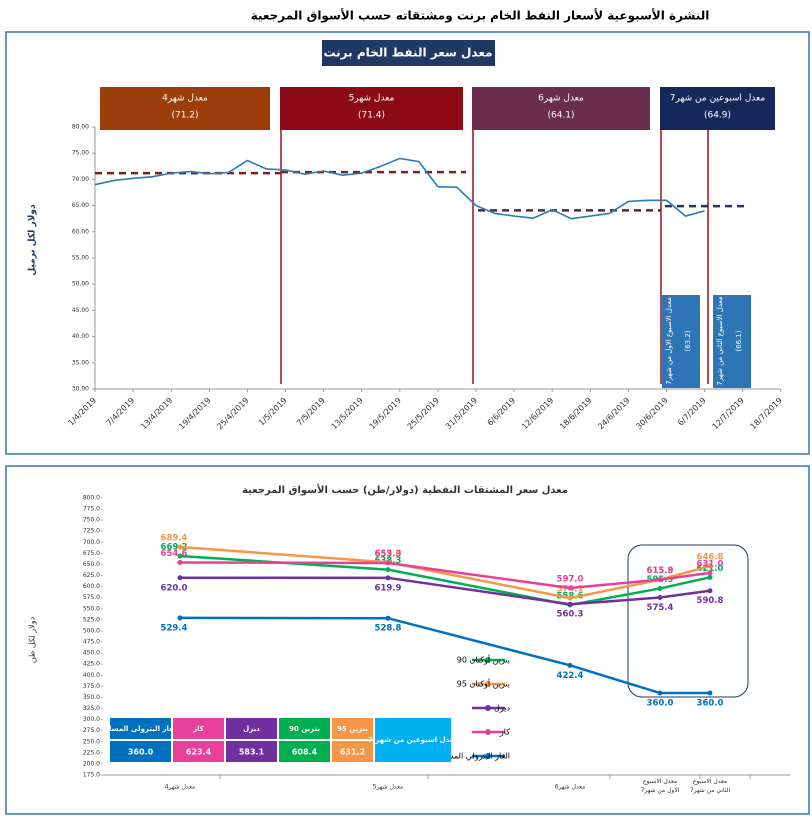 The width and height of the screenshot is (812, 830). I want to click on y-tick-label: 725.0, so click(91, 531).